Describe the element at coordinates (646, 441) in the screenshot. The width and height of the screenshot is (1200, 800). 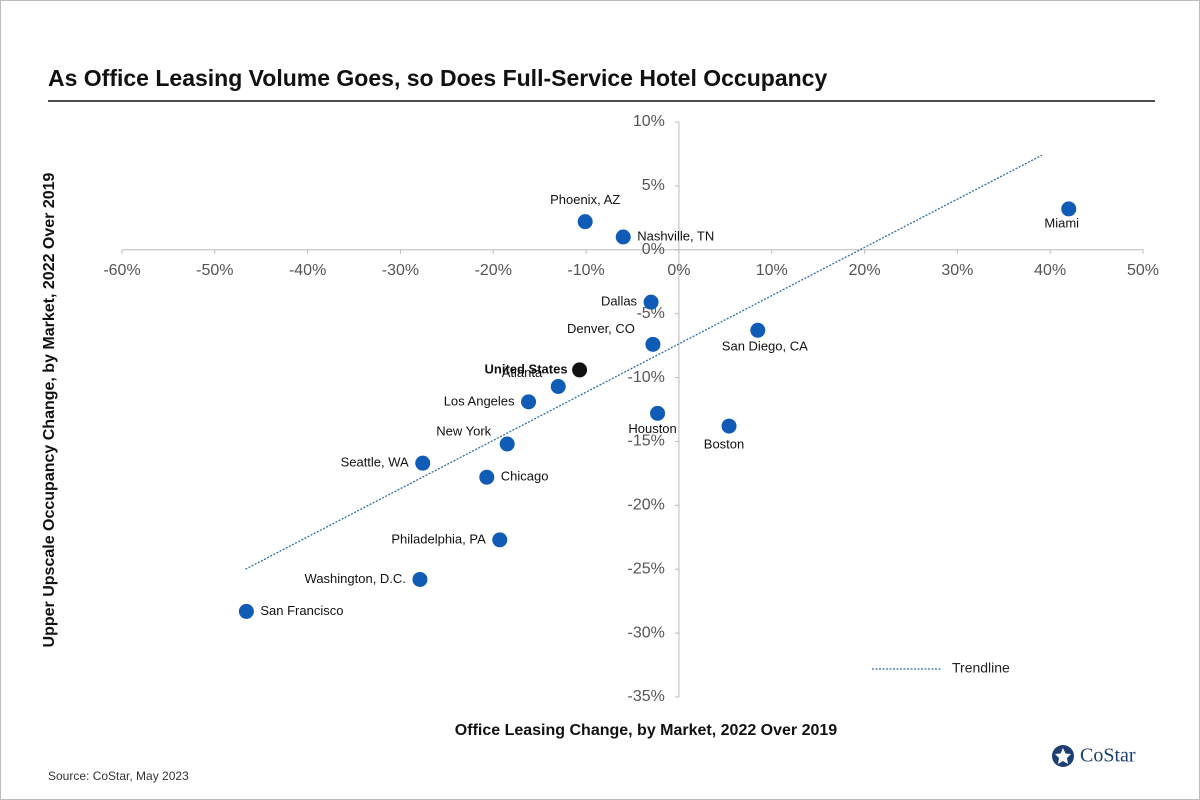
I see `y-tick-label: -15%` at that location.